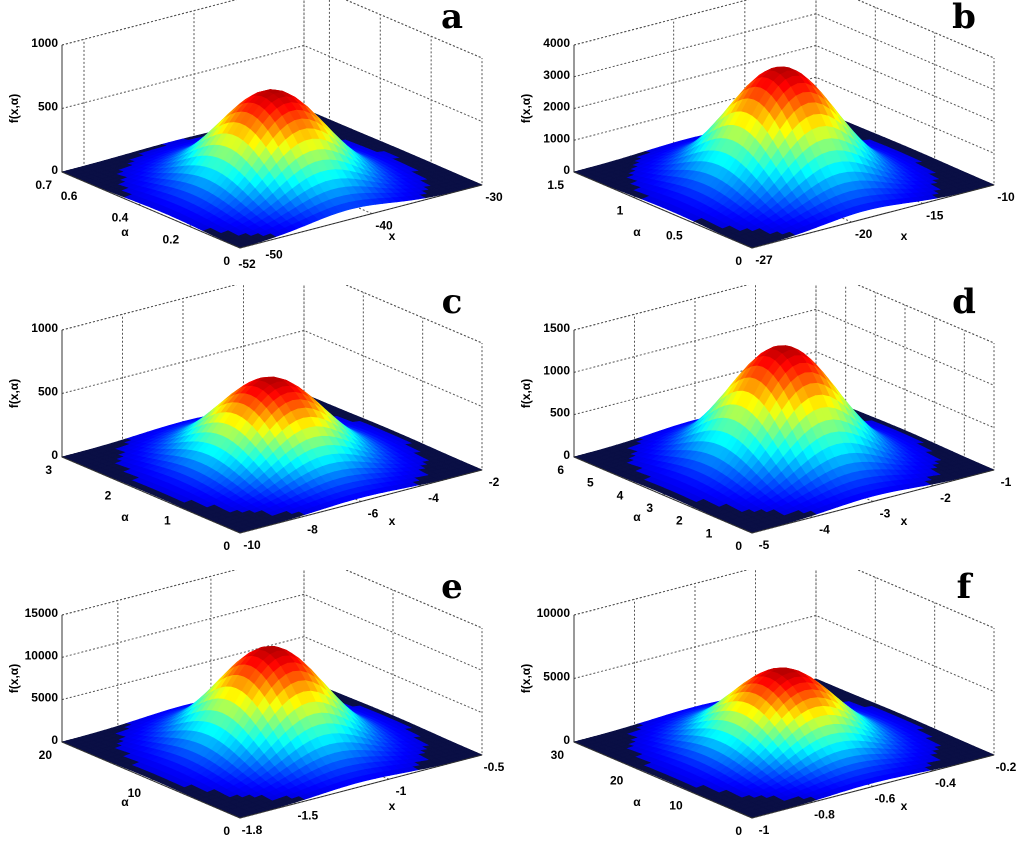 This screenshot has width=1024, height=861. I want to click on x-tick-label: -30, so click(494, 197).